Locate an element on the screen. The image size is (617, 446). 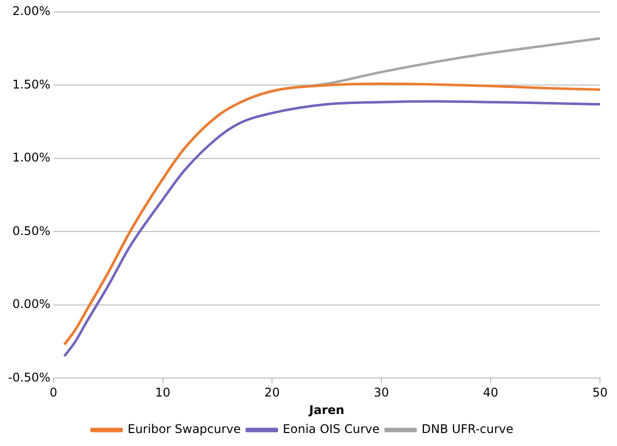
x-tick-label: 0 is located at coordinates (54, 393).